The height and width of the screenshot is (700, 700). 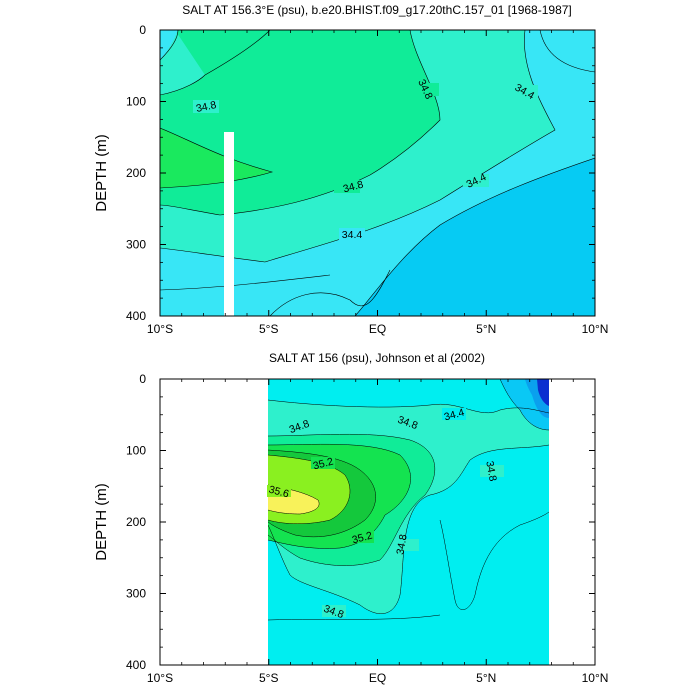 I want to click on panel2-title: SALT AT 156 (psu), Johnson et al (2002), so click(x=377, y=358).